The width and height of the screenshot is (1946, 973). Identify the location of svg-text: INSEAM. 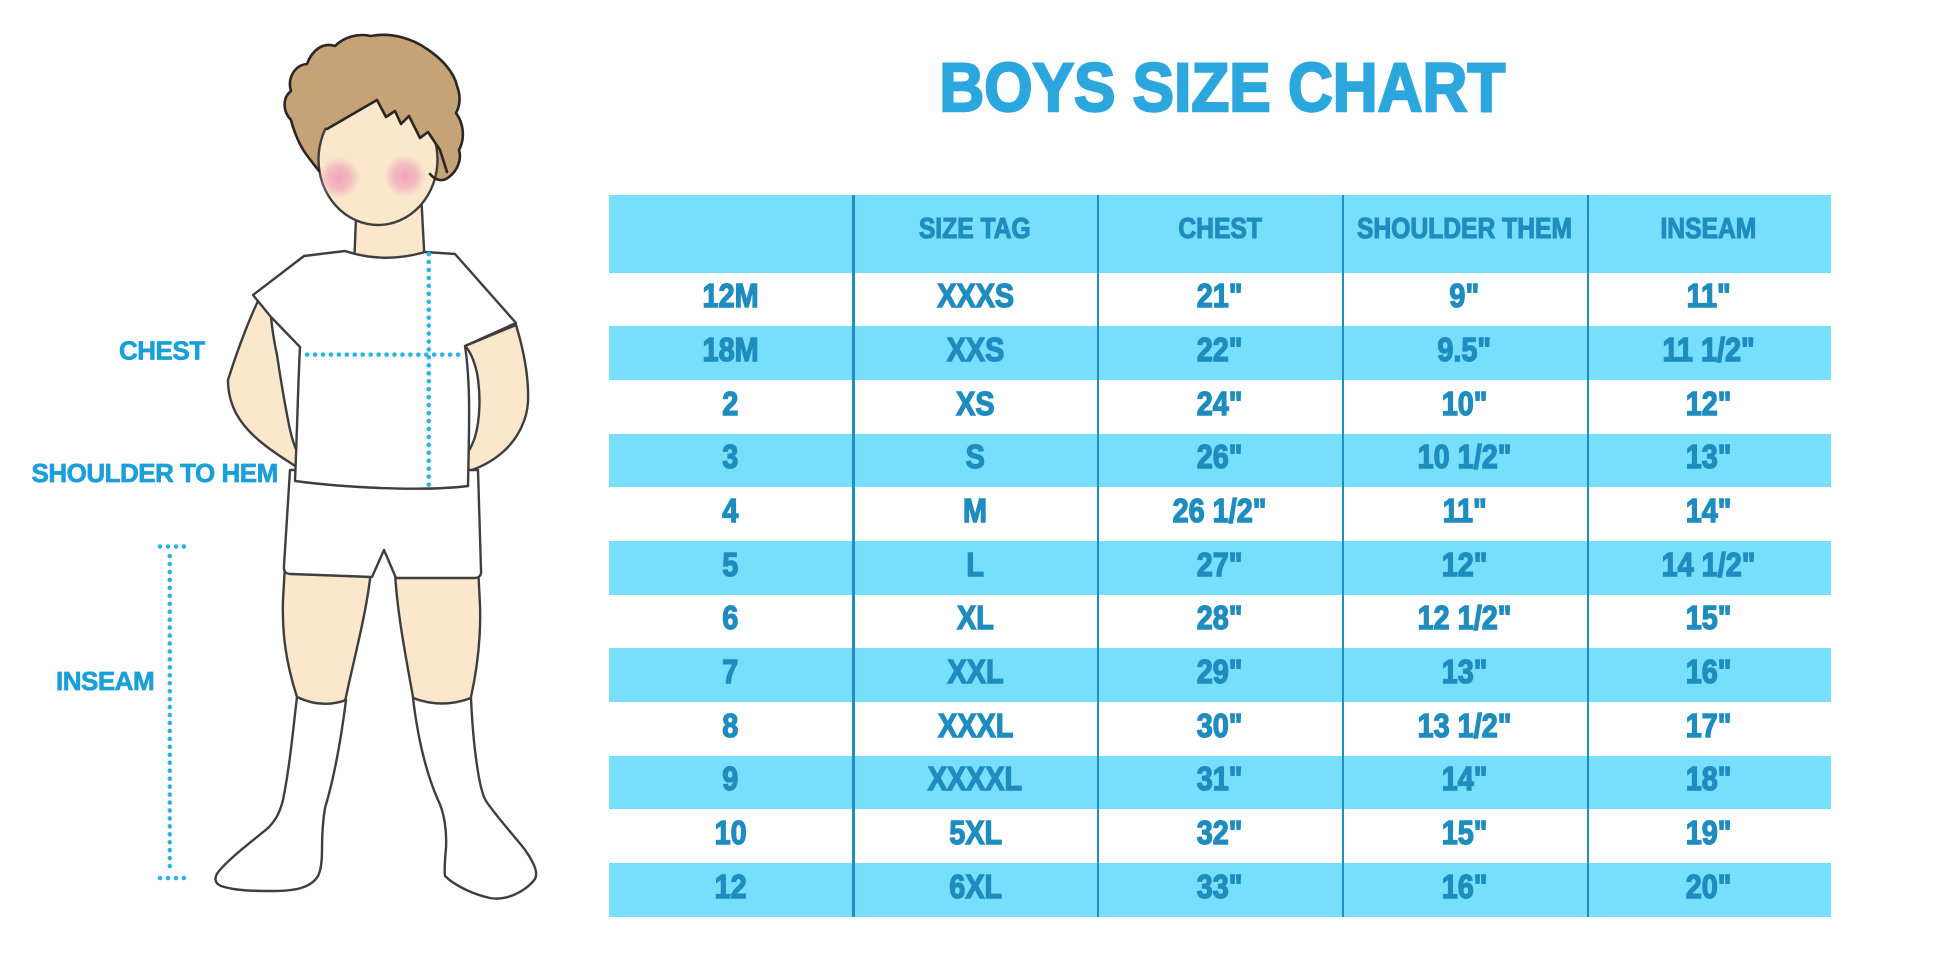
(105, 681).